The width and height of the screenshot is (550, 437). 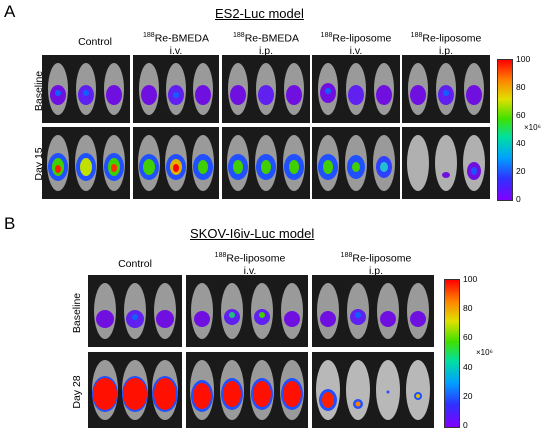 What do you see at coordinates (470, 279) in the screenshot?
I see `panel-b-colorbar-tick: 100` at bounding box center [470, 279].